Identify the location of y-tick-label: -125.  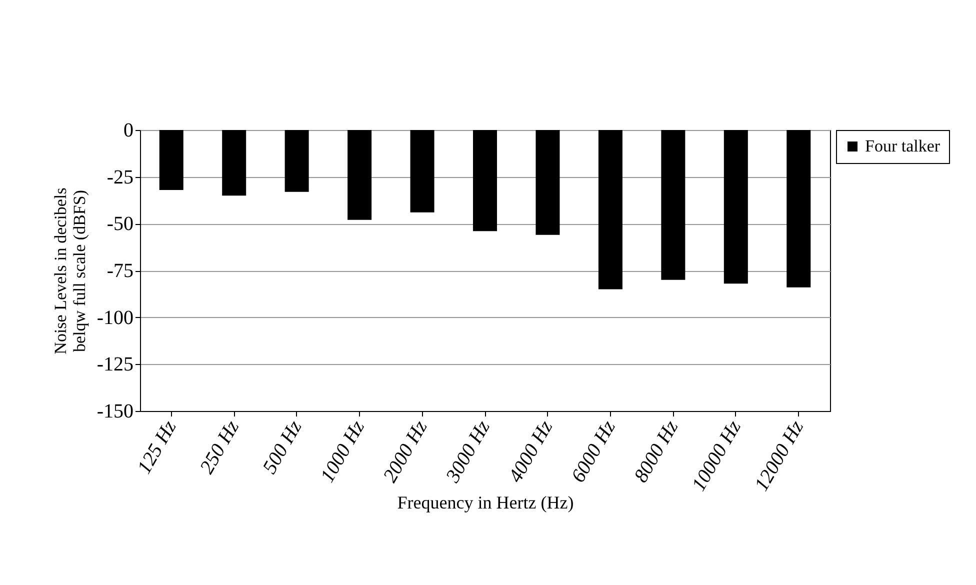
(115, 365).